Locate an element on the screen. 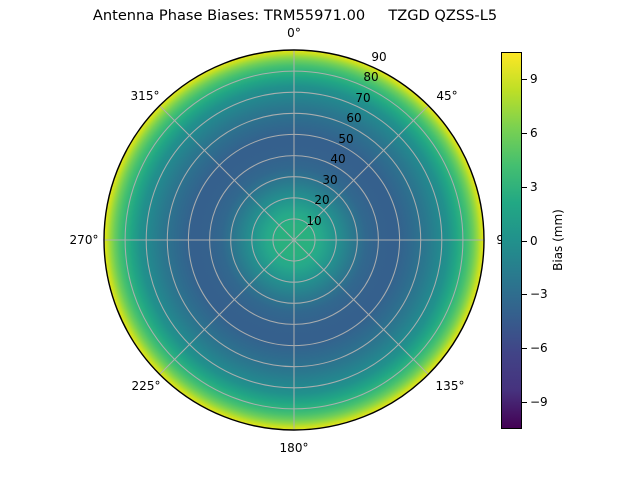 This screenshot has height=480, width=640. radial-tick-90: 90 is located at coordinates (379, 57).